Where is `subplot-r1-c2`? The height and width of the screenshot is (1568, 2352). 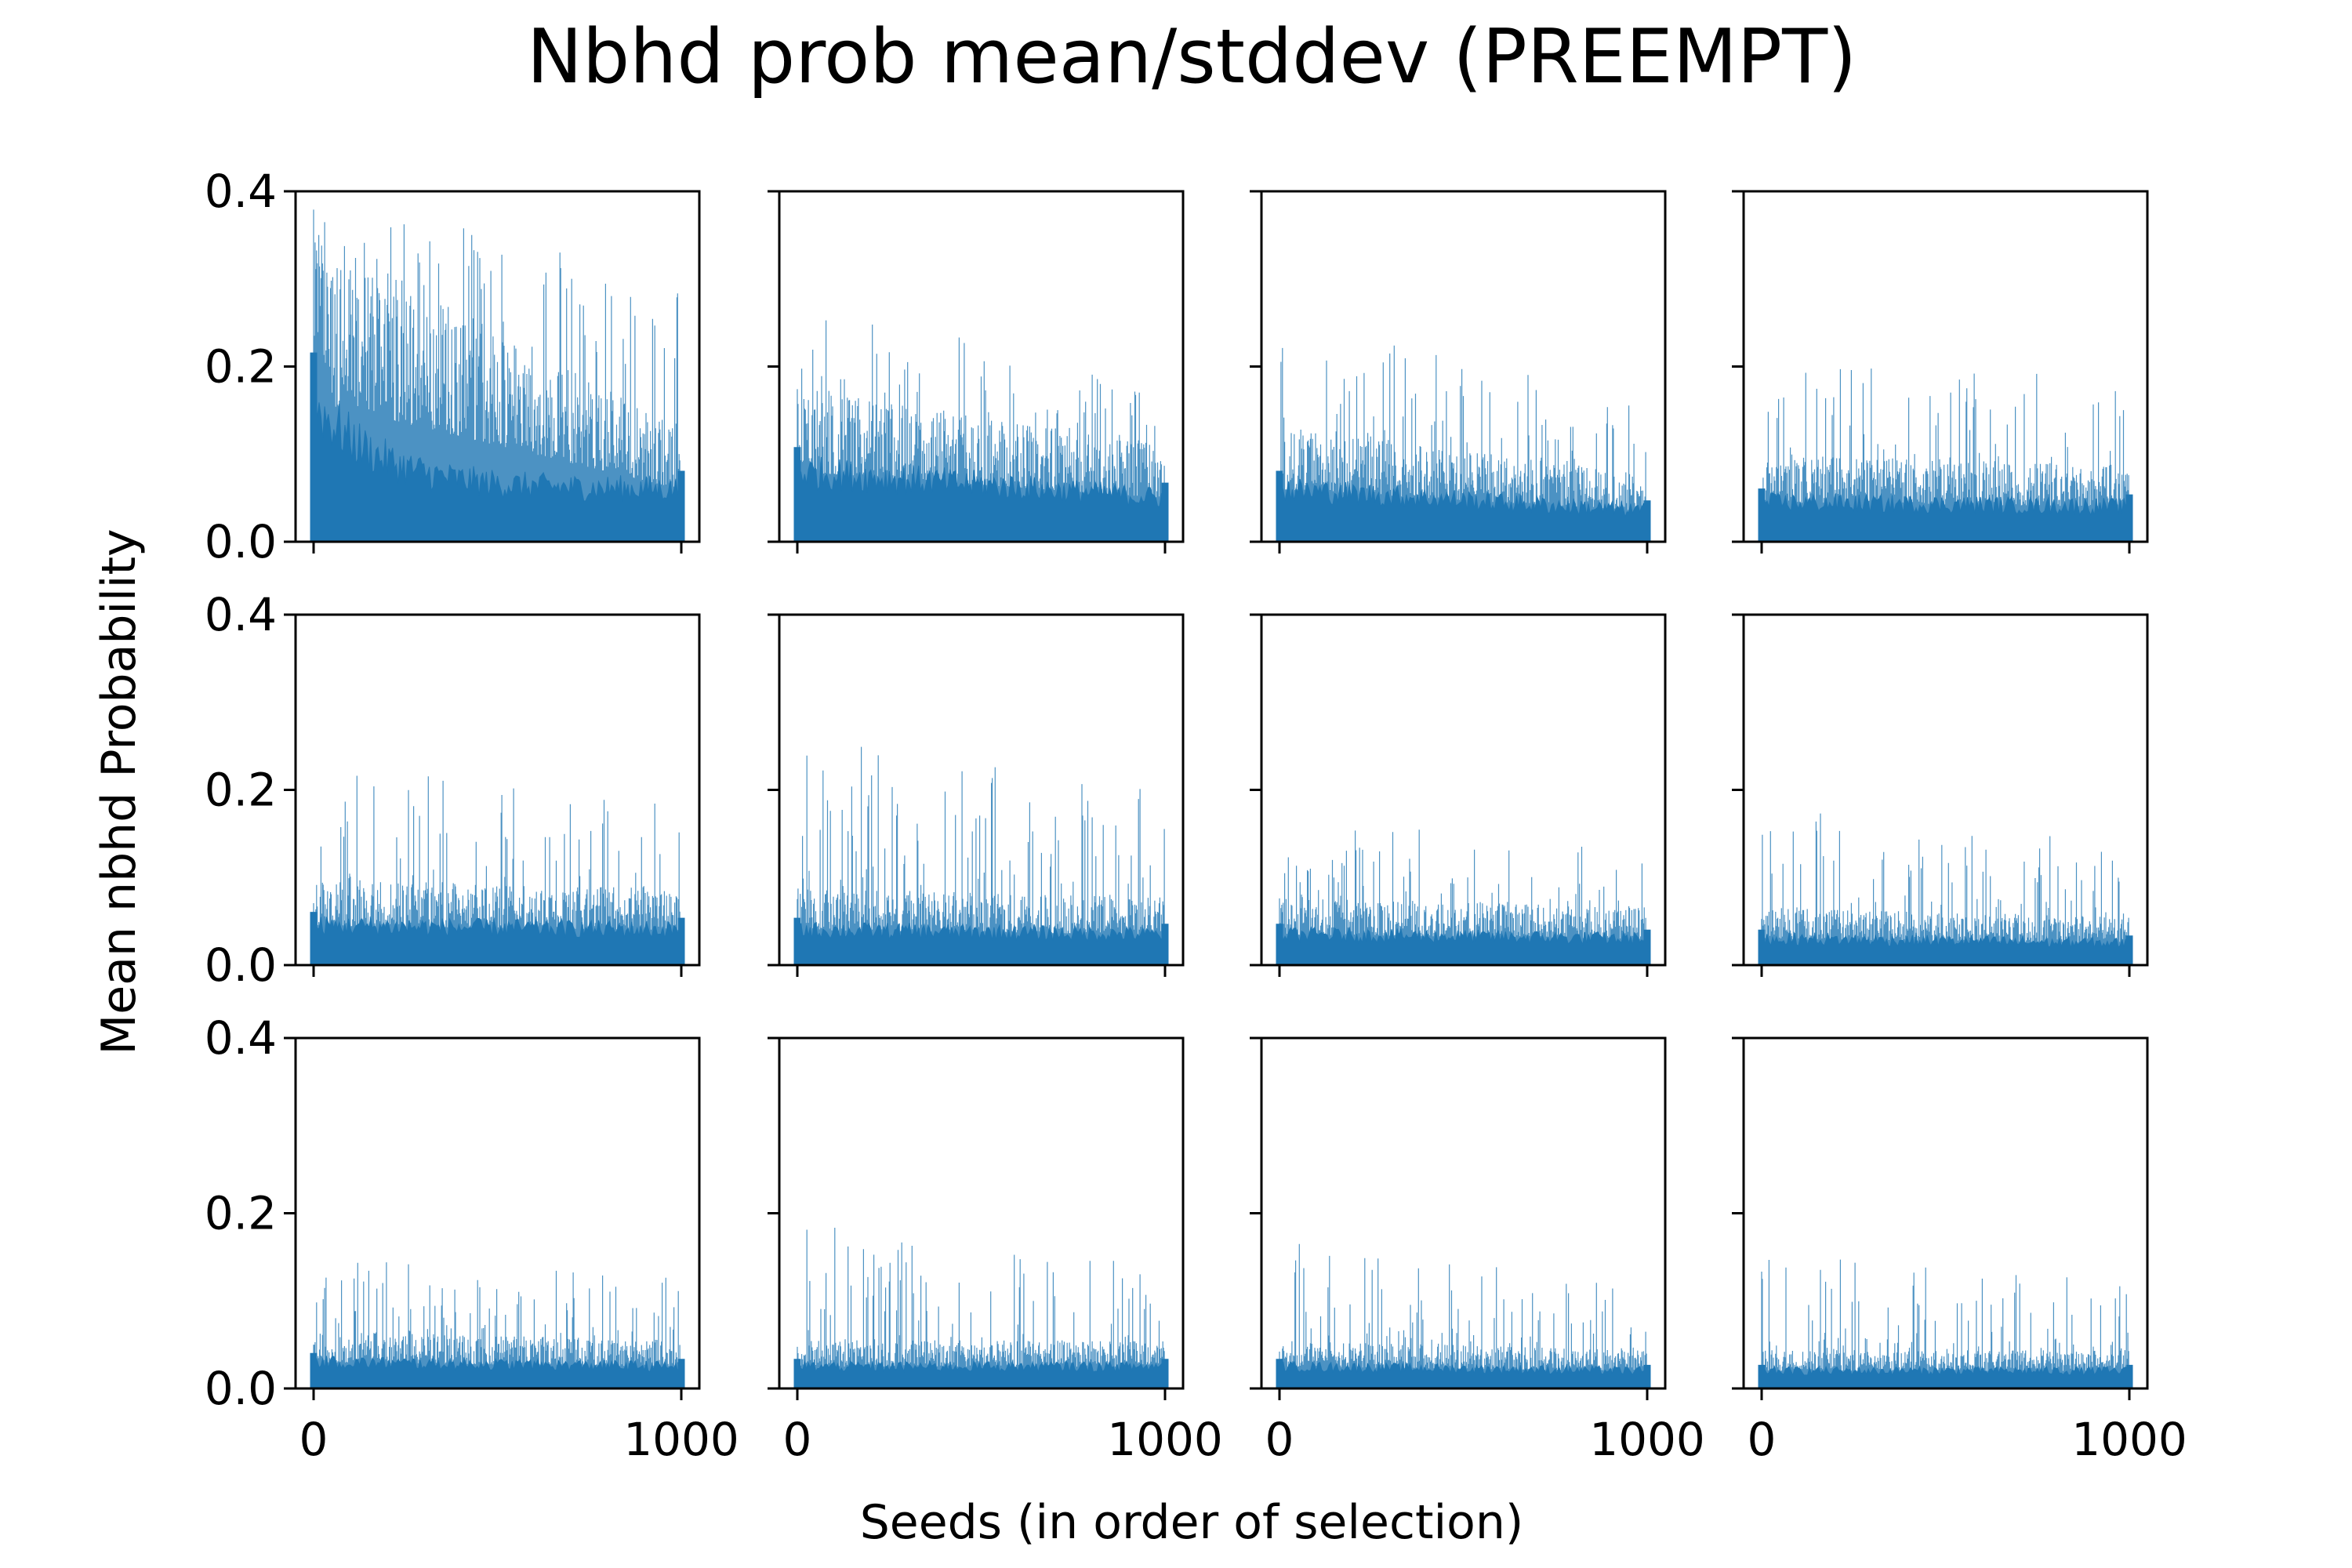
subplot-r1-c2 is located at coordinates (976, 372).